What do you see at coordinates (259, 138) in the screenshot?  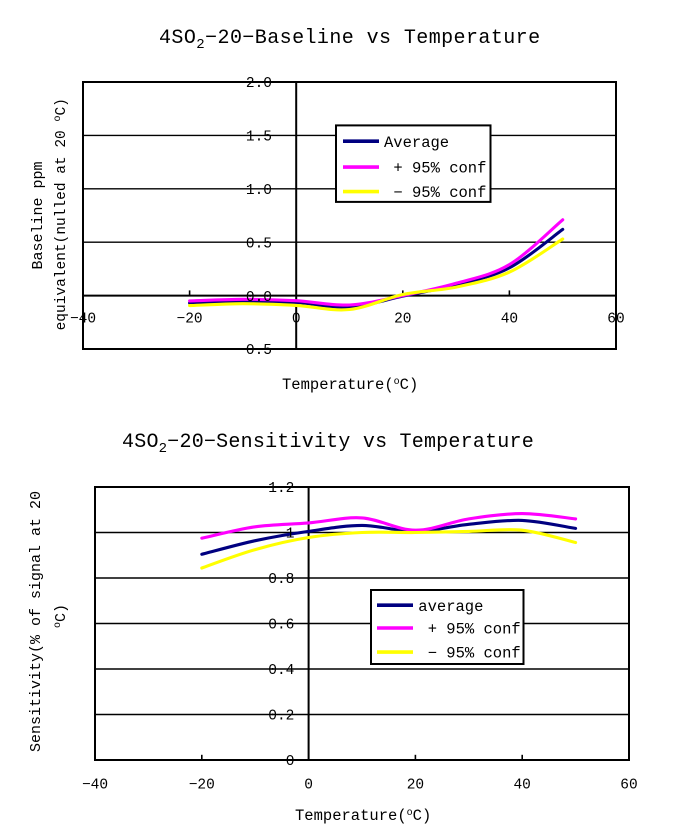 I see `svg-text: 1.5` at bounding box center [259, 138].